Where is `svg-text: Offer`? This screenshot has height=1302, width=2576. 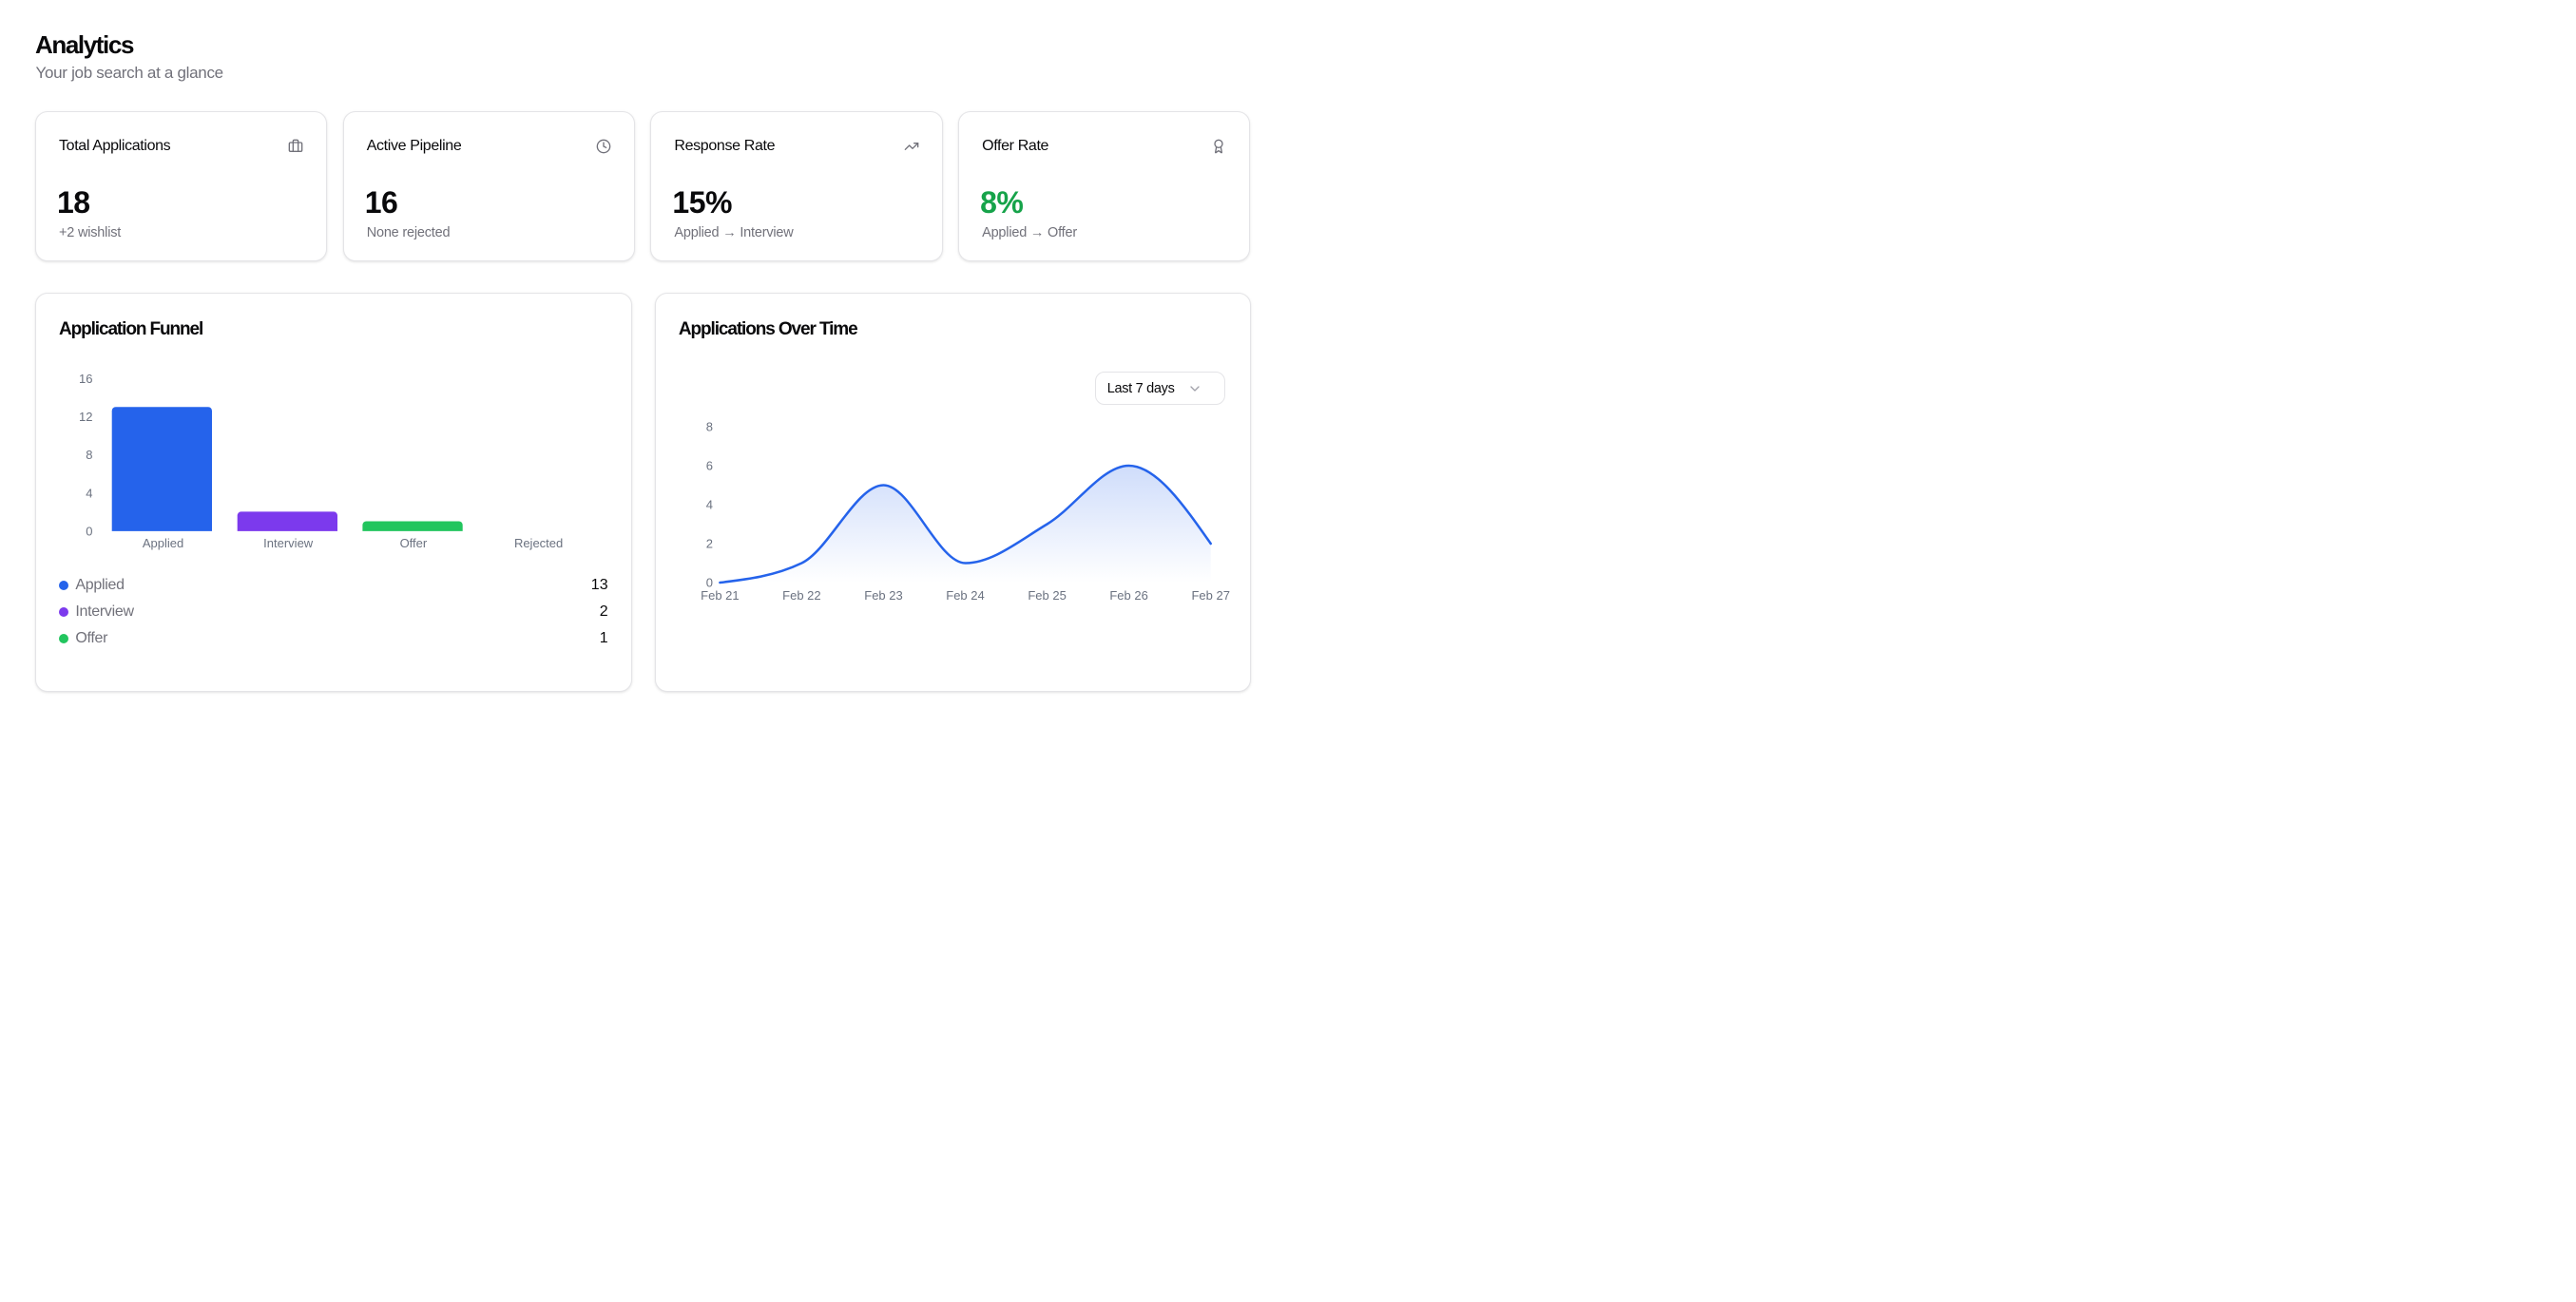 svg-text: Offer is located at coordinates (414, 543).